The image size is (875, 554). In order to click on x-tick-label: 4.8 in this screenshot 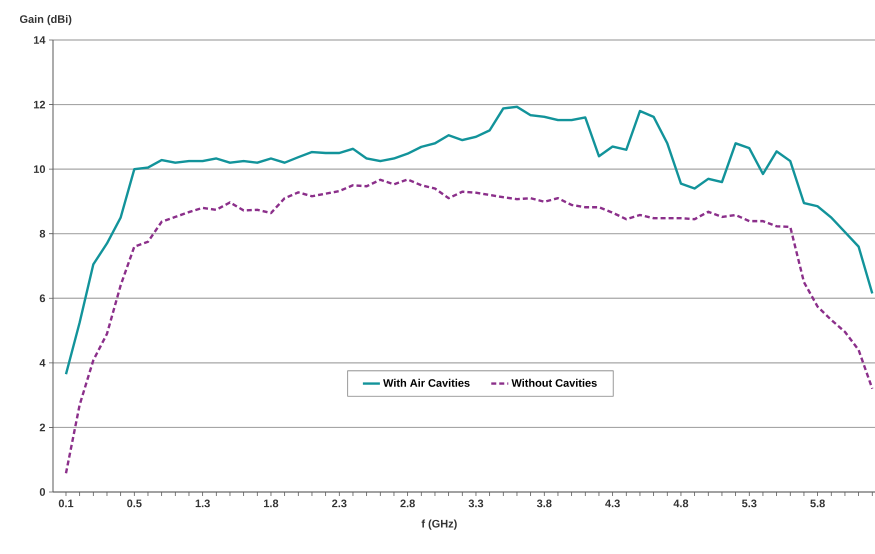, I will do `click(681, 504)`.